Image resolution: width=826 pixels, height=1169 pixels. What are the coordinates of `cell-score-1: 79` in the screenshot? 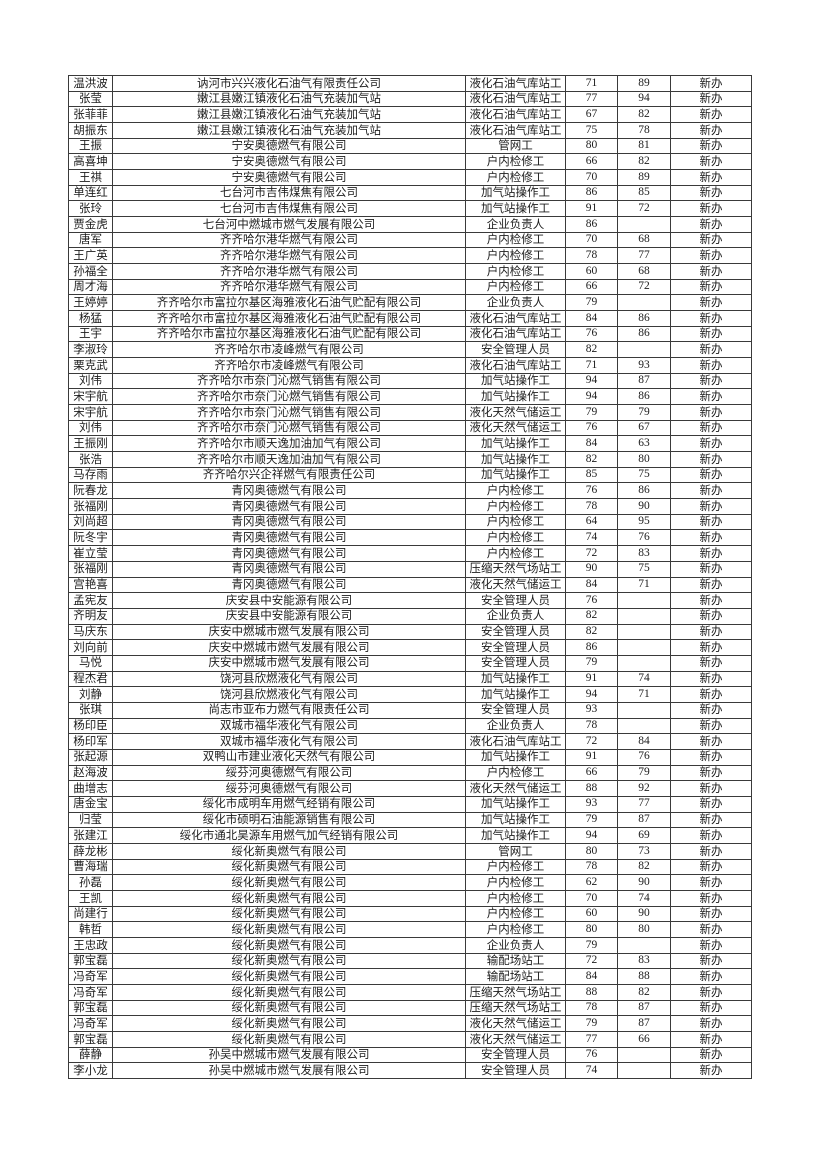 It's located at (591, 663).